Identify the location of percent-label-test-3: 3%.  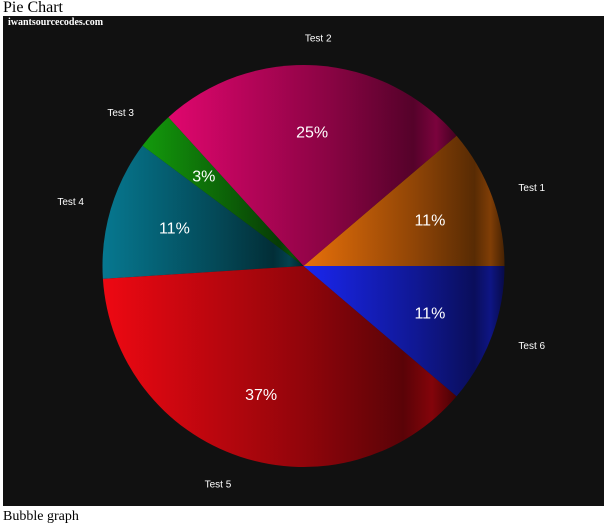
(203, 177).